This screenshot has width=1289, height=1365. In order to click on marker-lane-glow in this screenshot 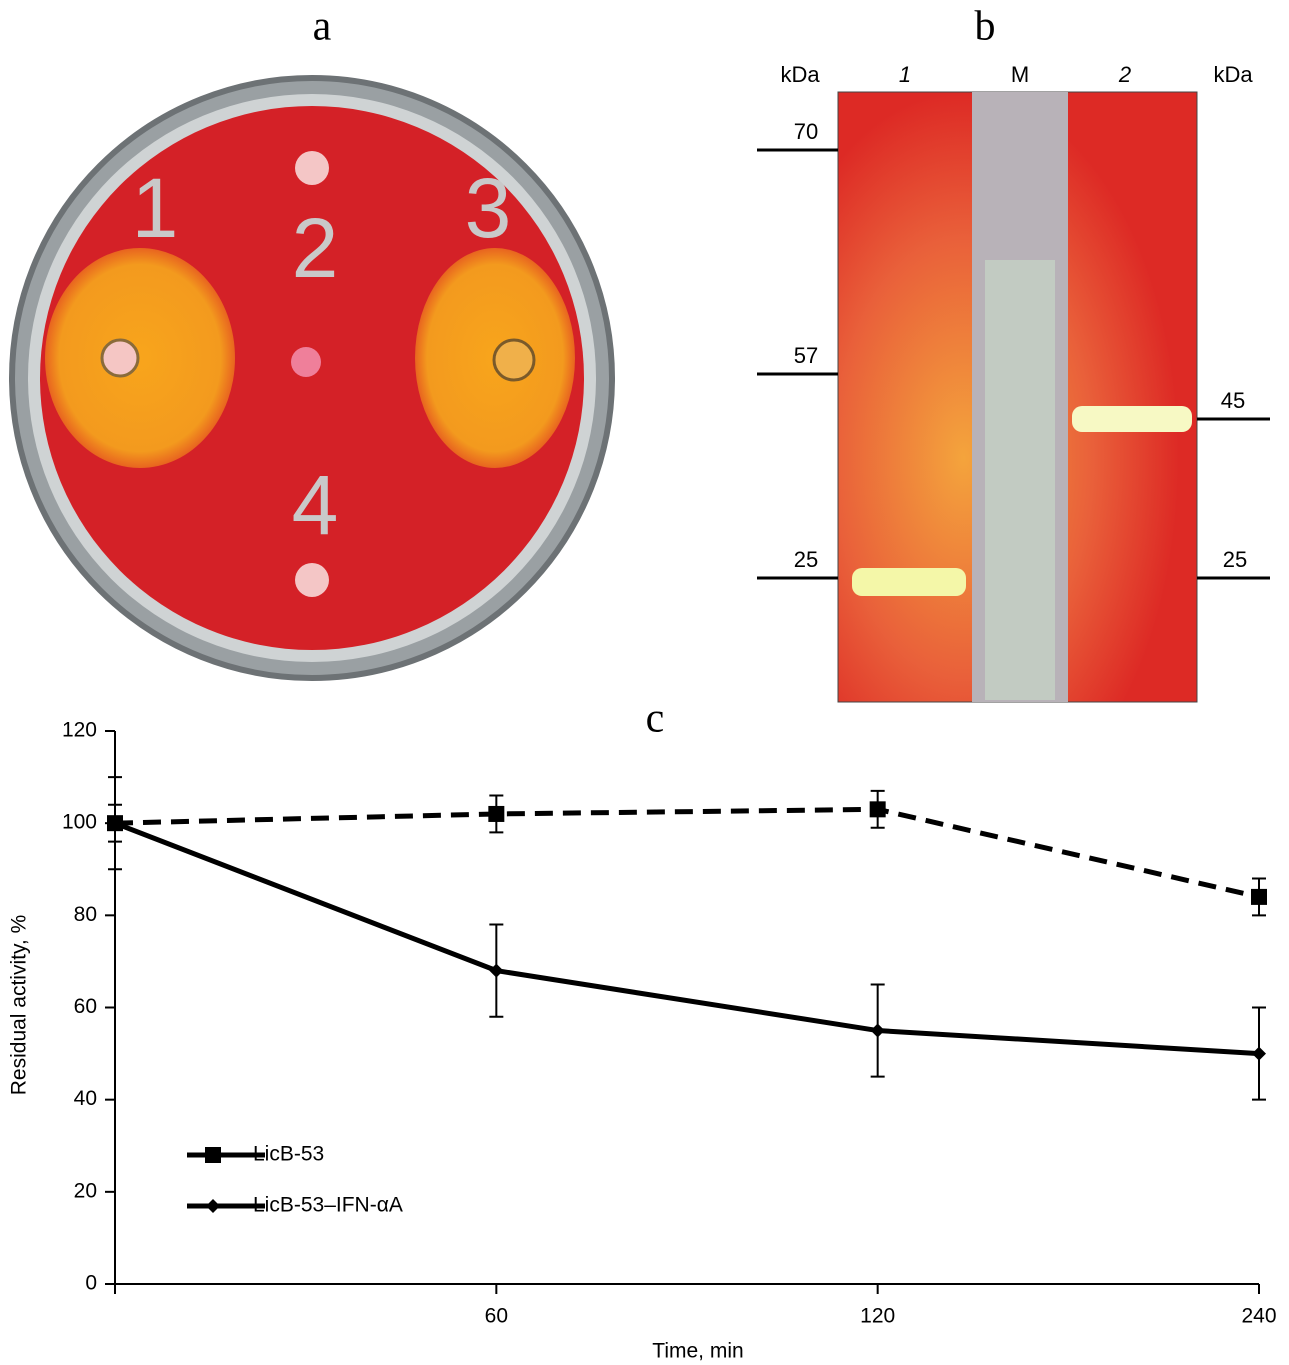, I will do `click(1020, 480)`.